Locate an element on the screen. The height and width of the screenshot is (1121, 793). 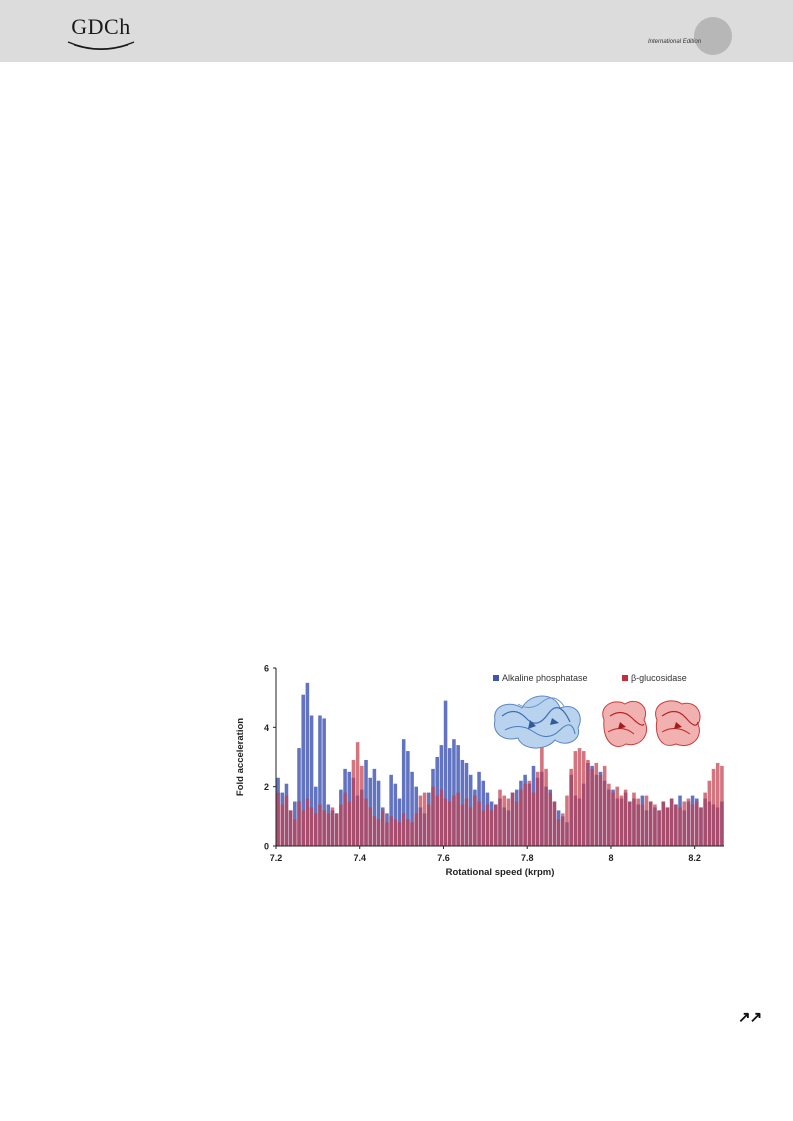
legend-swatch-alkaline-phosphatase is located at coordinates (496, 678).